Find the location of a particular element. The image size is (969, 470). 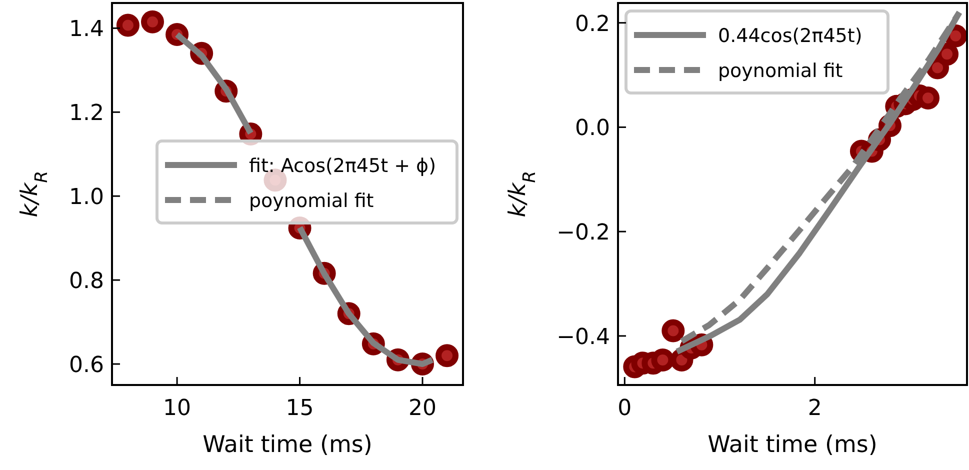

legend-label: fit: Acos(2π45t + ϕ) is located at coordinates (342, 166).